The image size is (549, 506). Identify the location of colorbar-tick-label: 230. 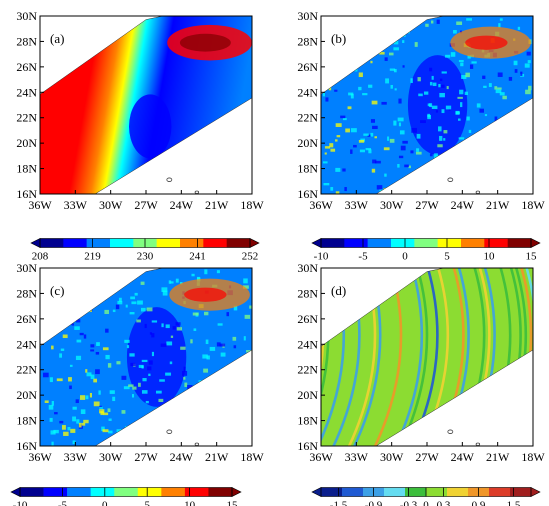
(145, 257).